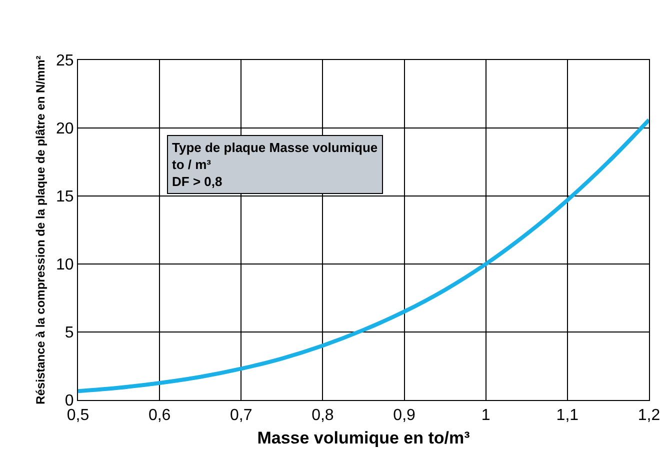  I want to click on text: DF > 0,8, so click(197, 181).